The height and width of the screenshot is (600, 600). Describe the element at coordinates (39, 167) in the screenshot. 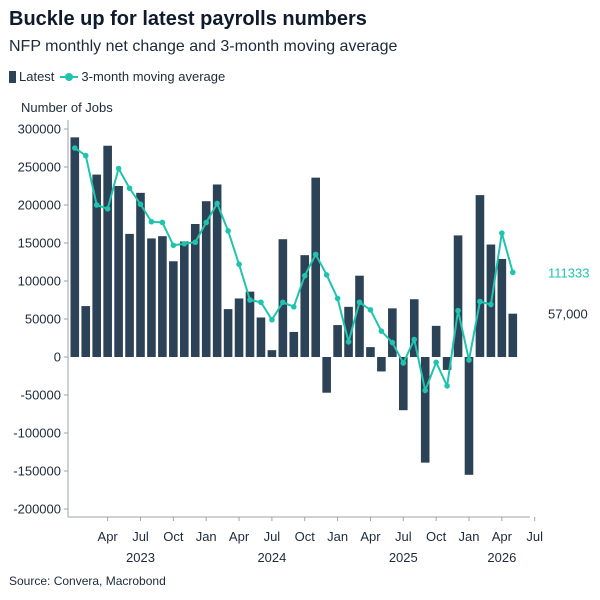

I see `y-tick-label: 250000` at that location.